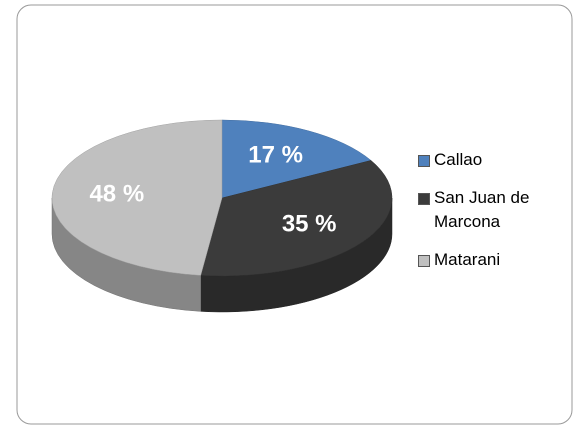 This screenshot has width=574, height=426. I want to click on legend-item: Callao, so click(493, 160).